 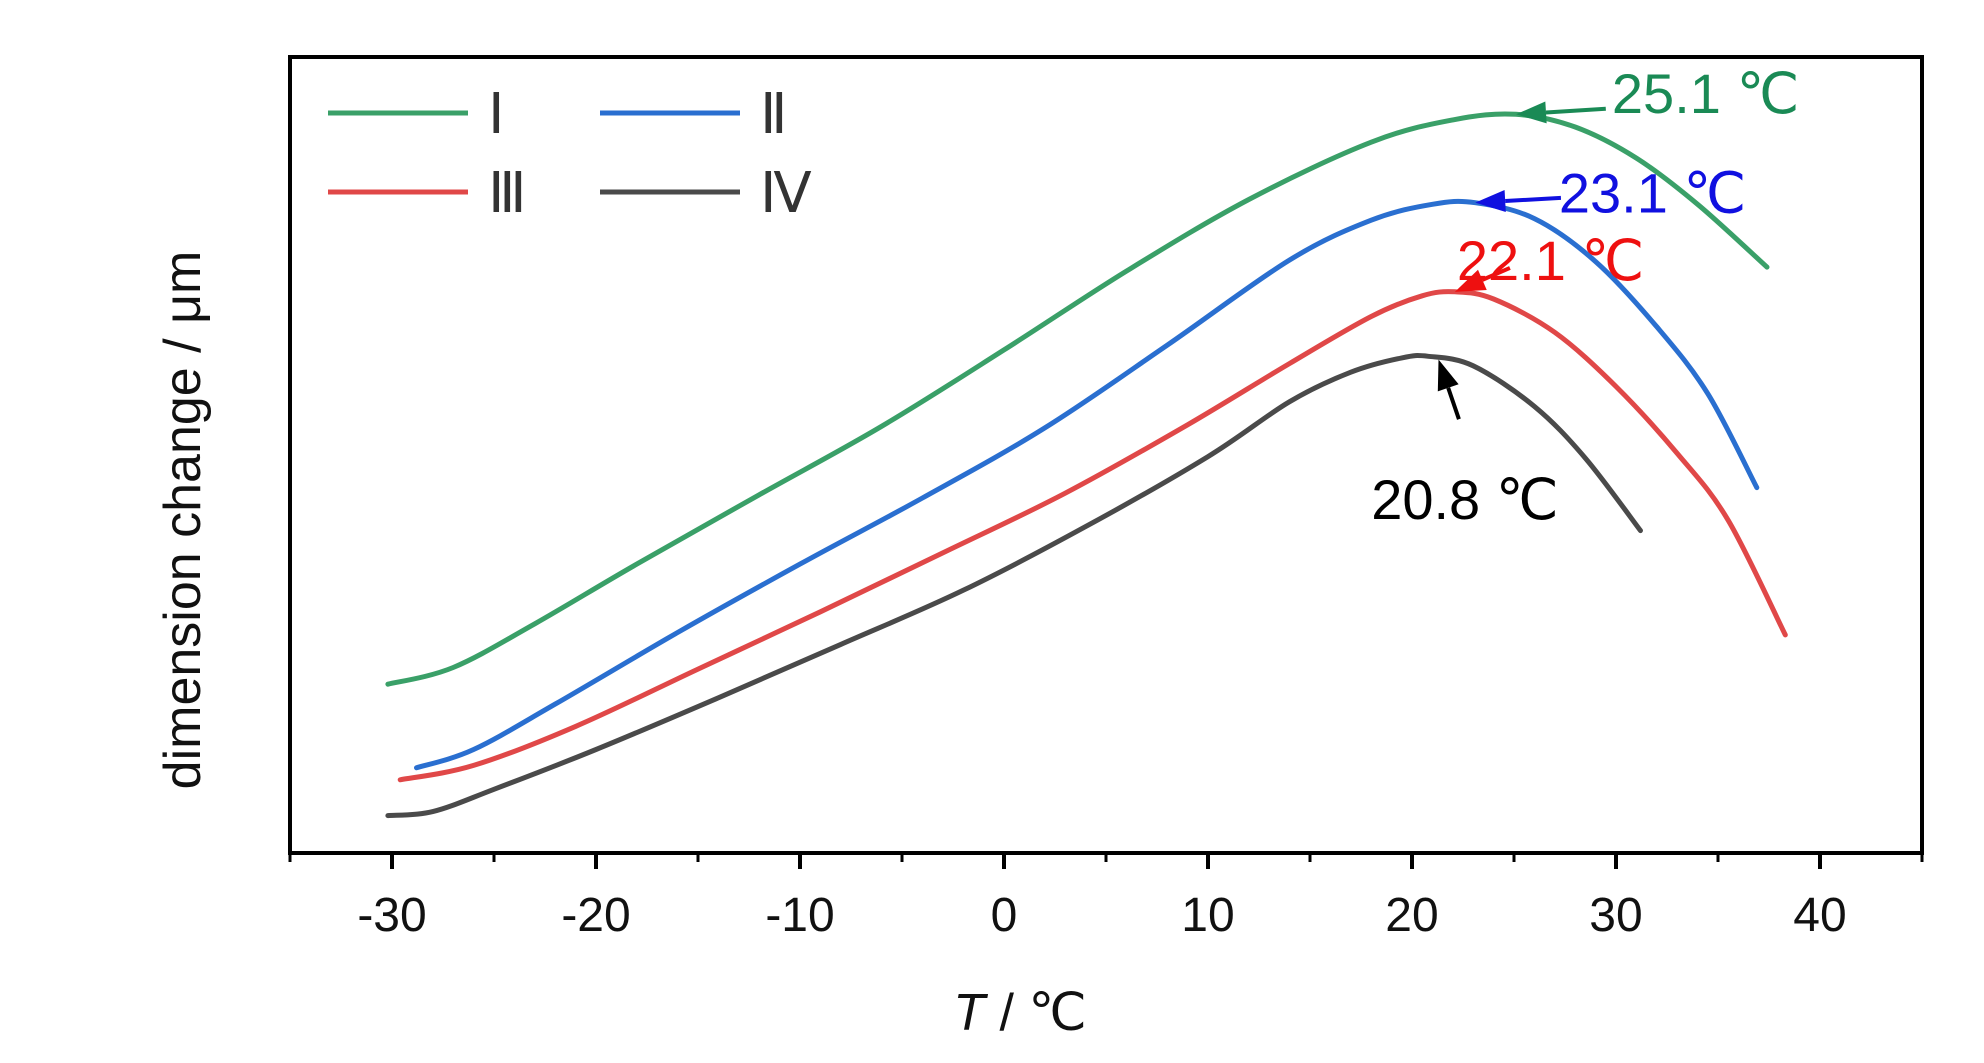 I want to click on x-tick-label: -10, so click(x=799, y=915).